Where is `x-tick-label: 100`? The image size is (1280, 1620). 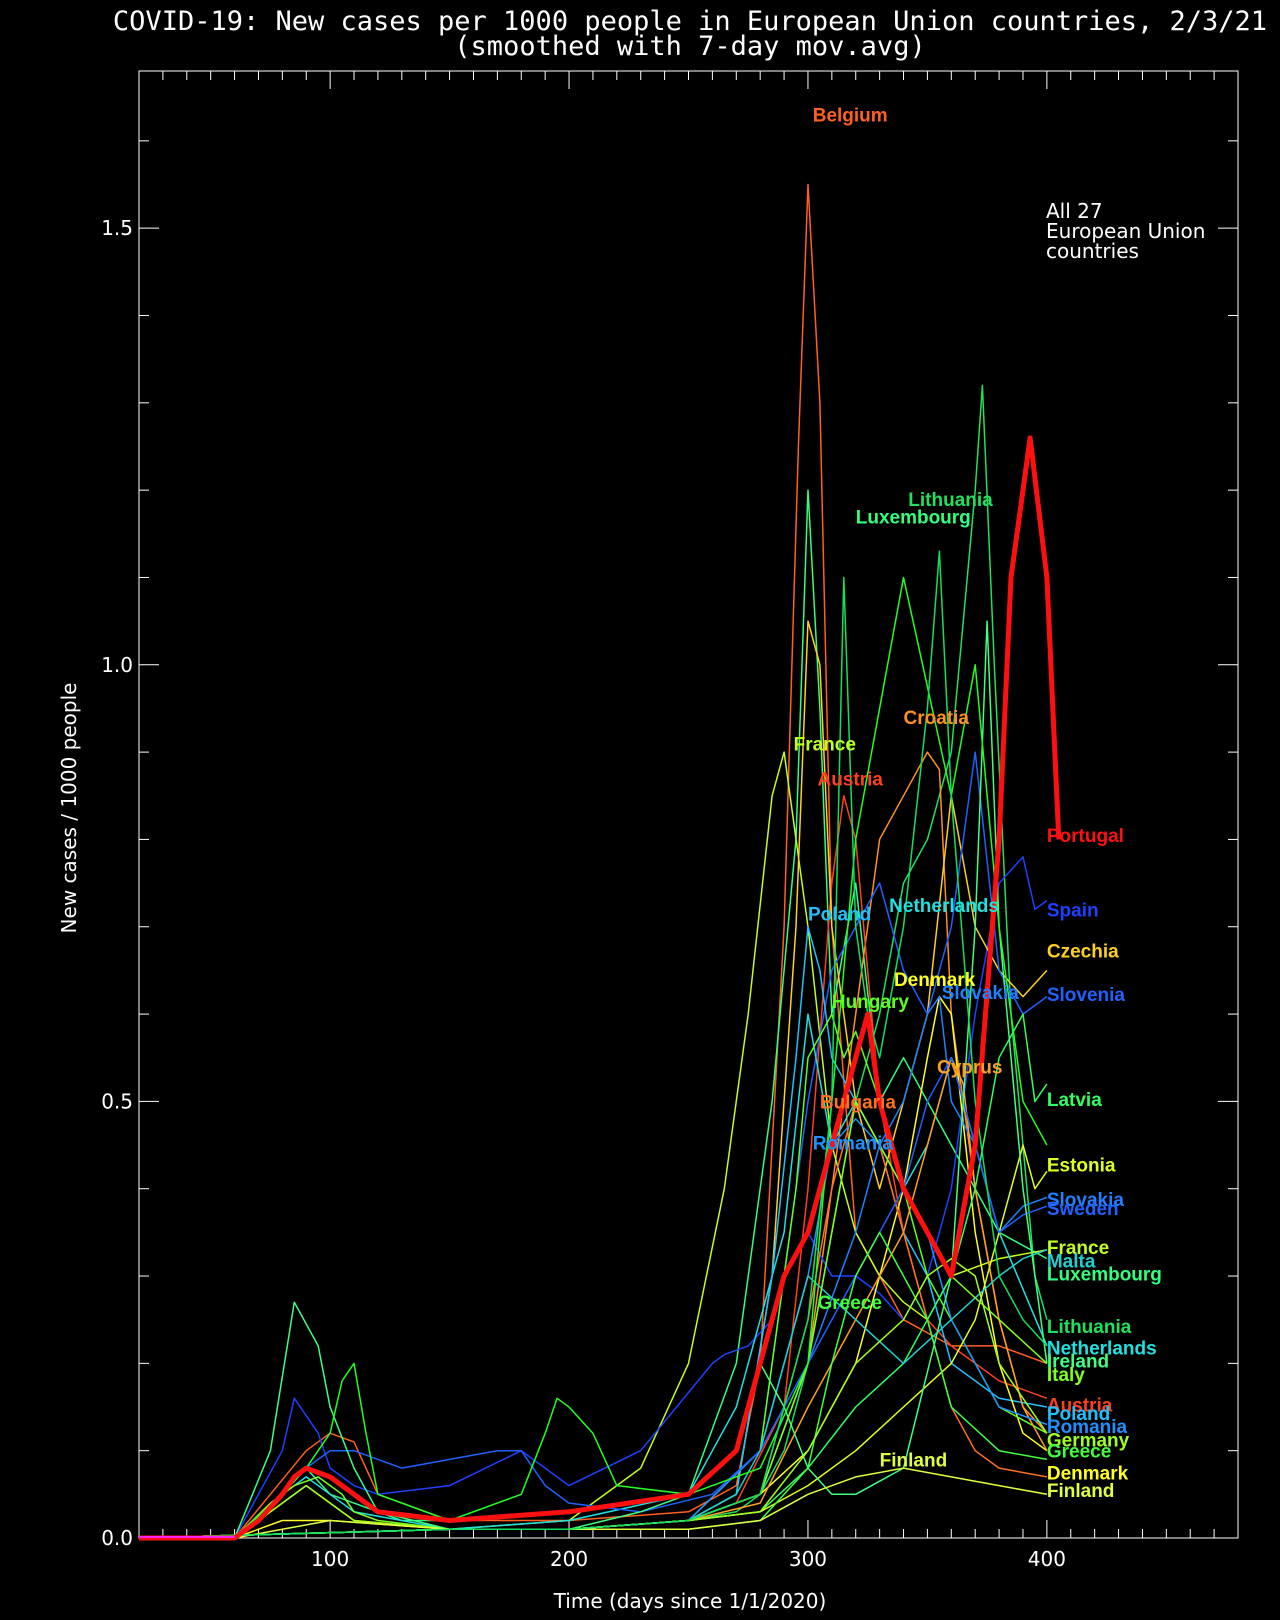
x-tick-label: 100 is located at coordinates (330, 1559).